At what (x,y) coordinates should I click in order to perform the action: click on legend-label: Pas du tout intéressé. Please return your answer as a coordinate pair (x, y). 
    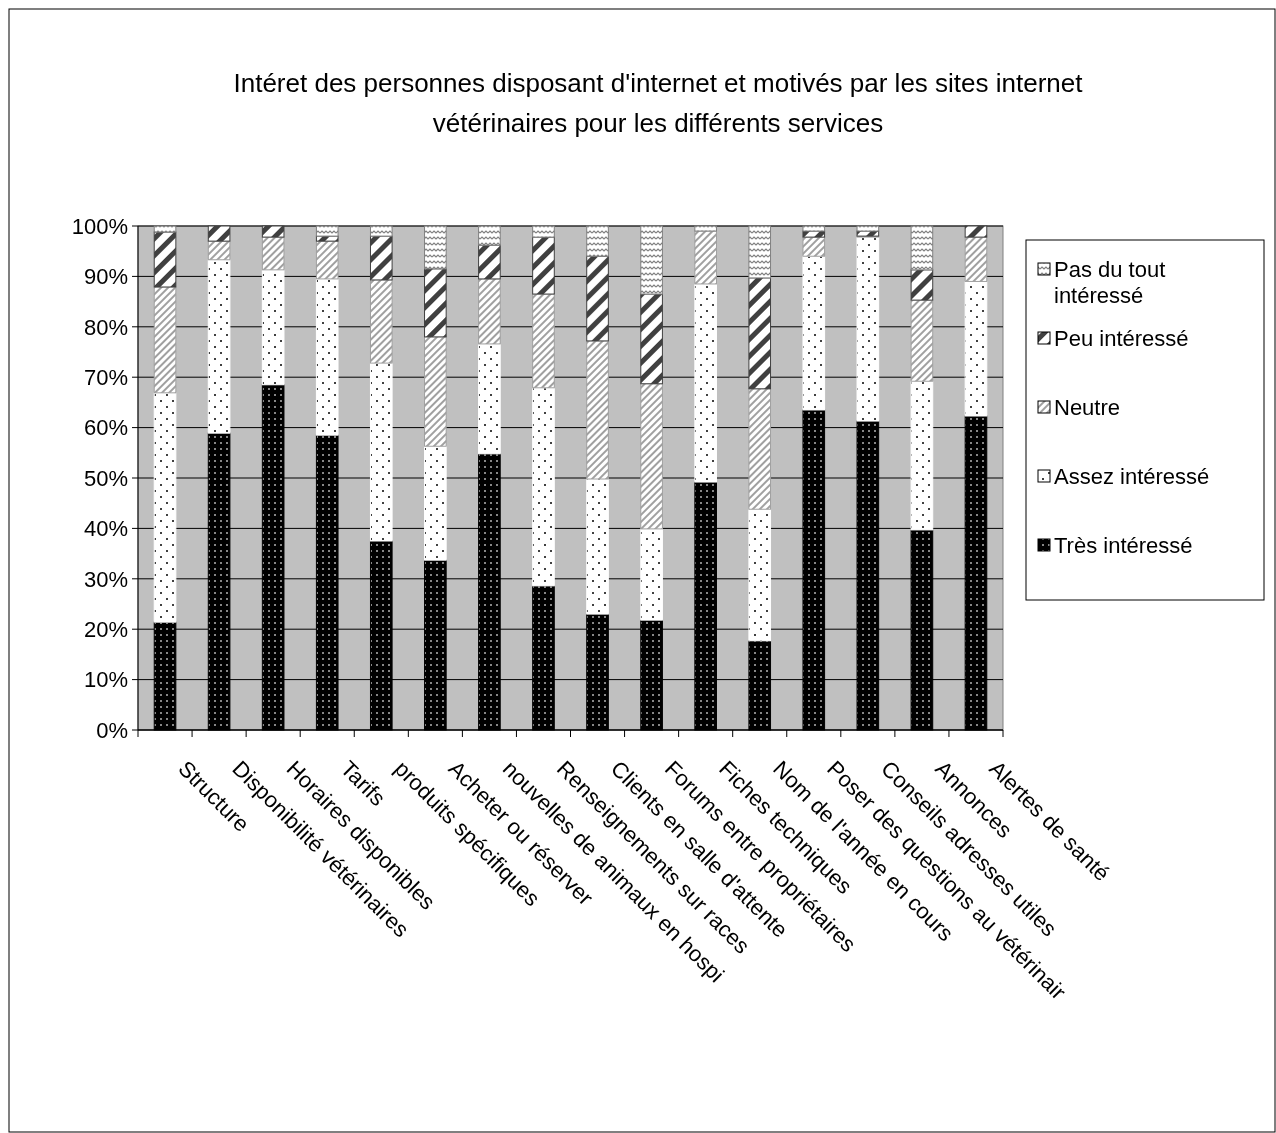
    Looking at the image, I should click on (1110, 282).